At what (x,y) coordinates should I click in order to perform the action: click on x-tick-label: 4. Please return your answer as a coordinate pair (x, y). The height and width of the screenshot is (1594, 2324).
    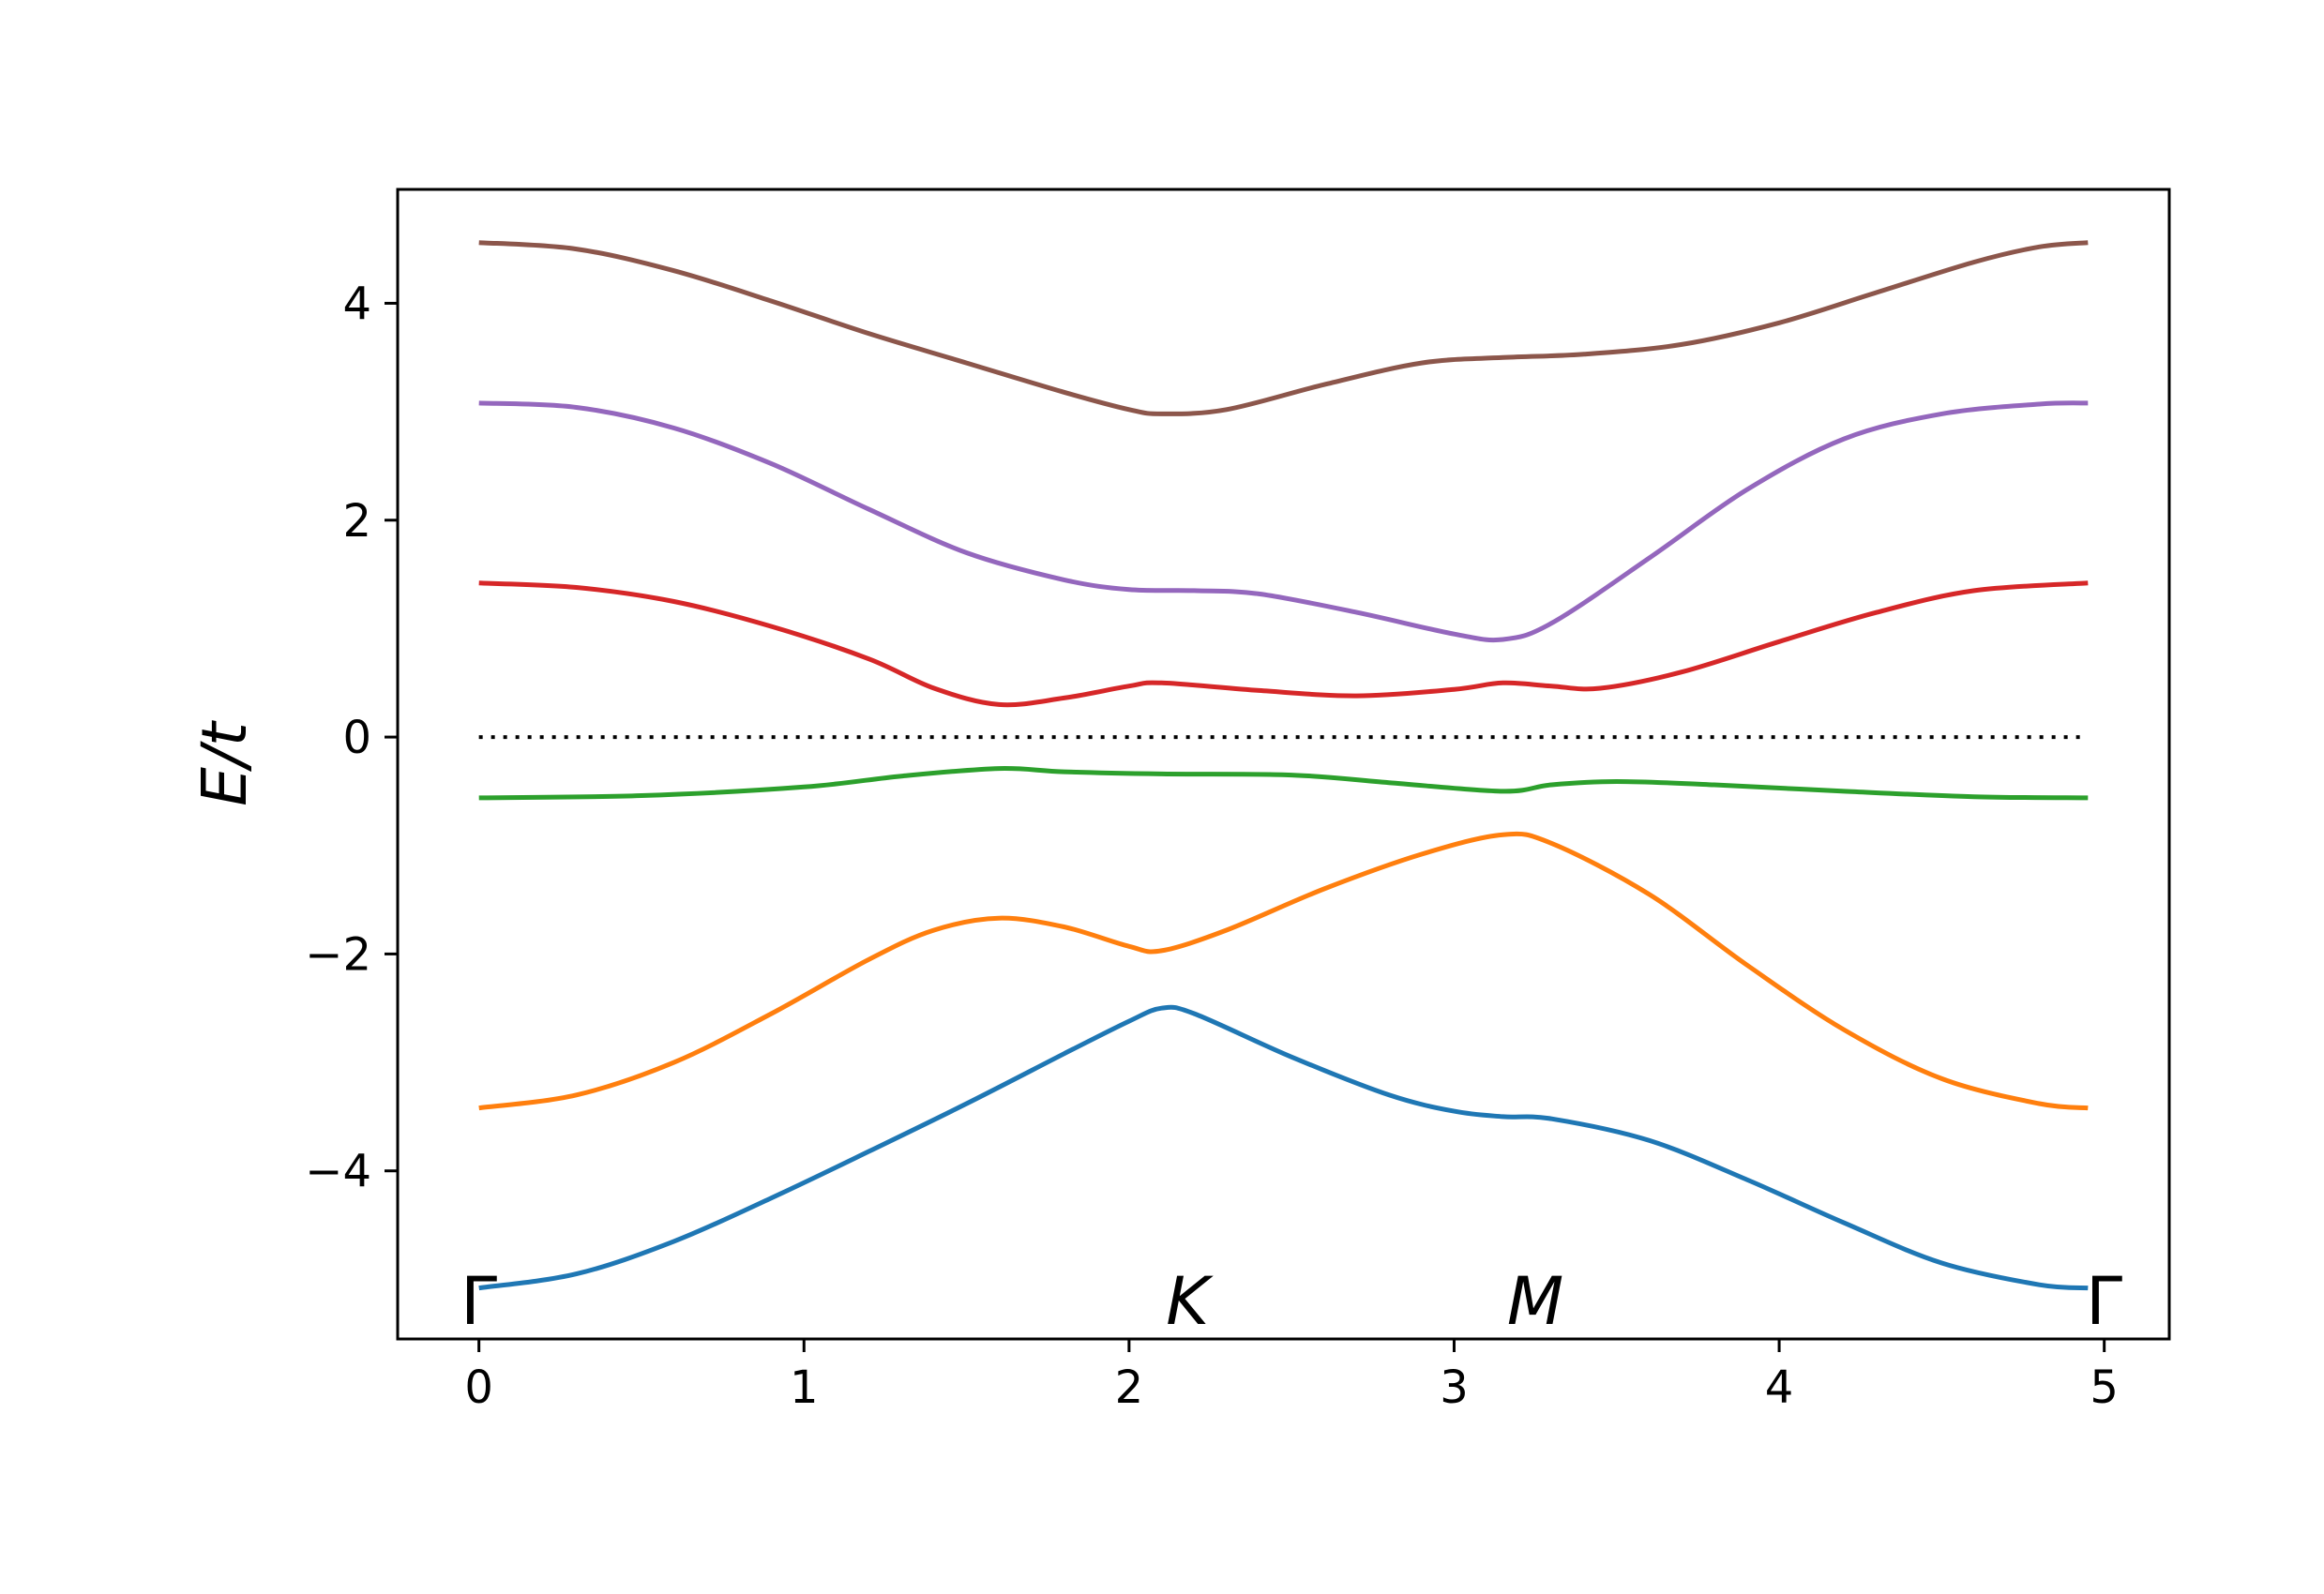
    Looking at the image, I should click on (1779, 1387).